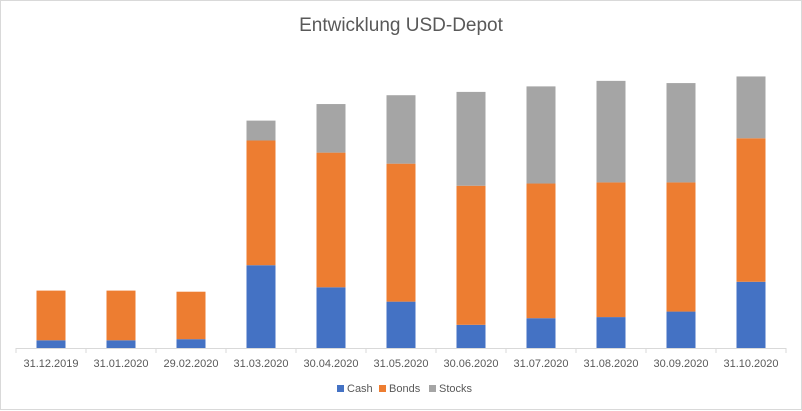  I want to click on legend-swatch-stocks, so click(432, 388).